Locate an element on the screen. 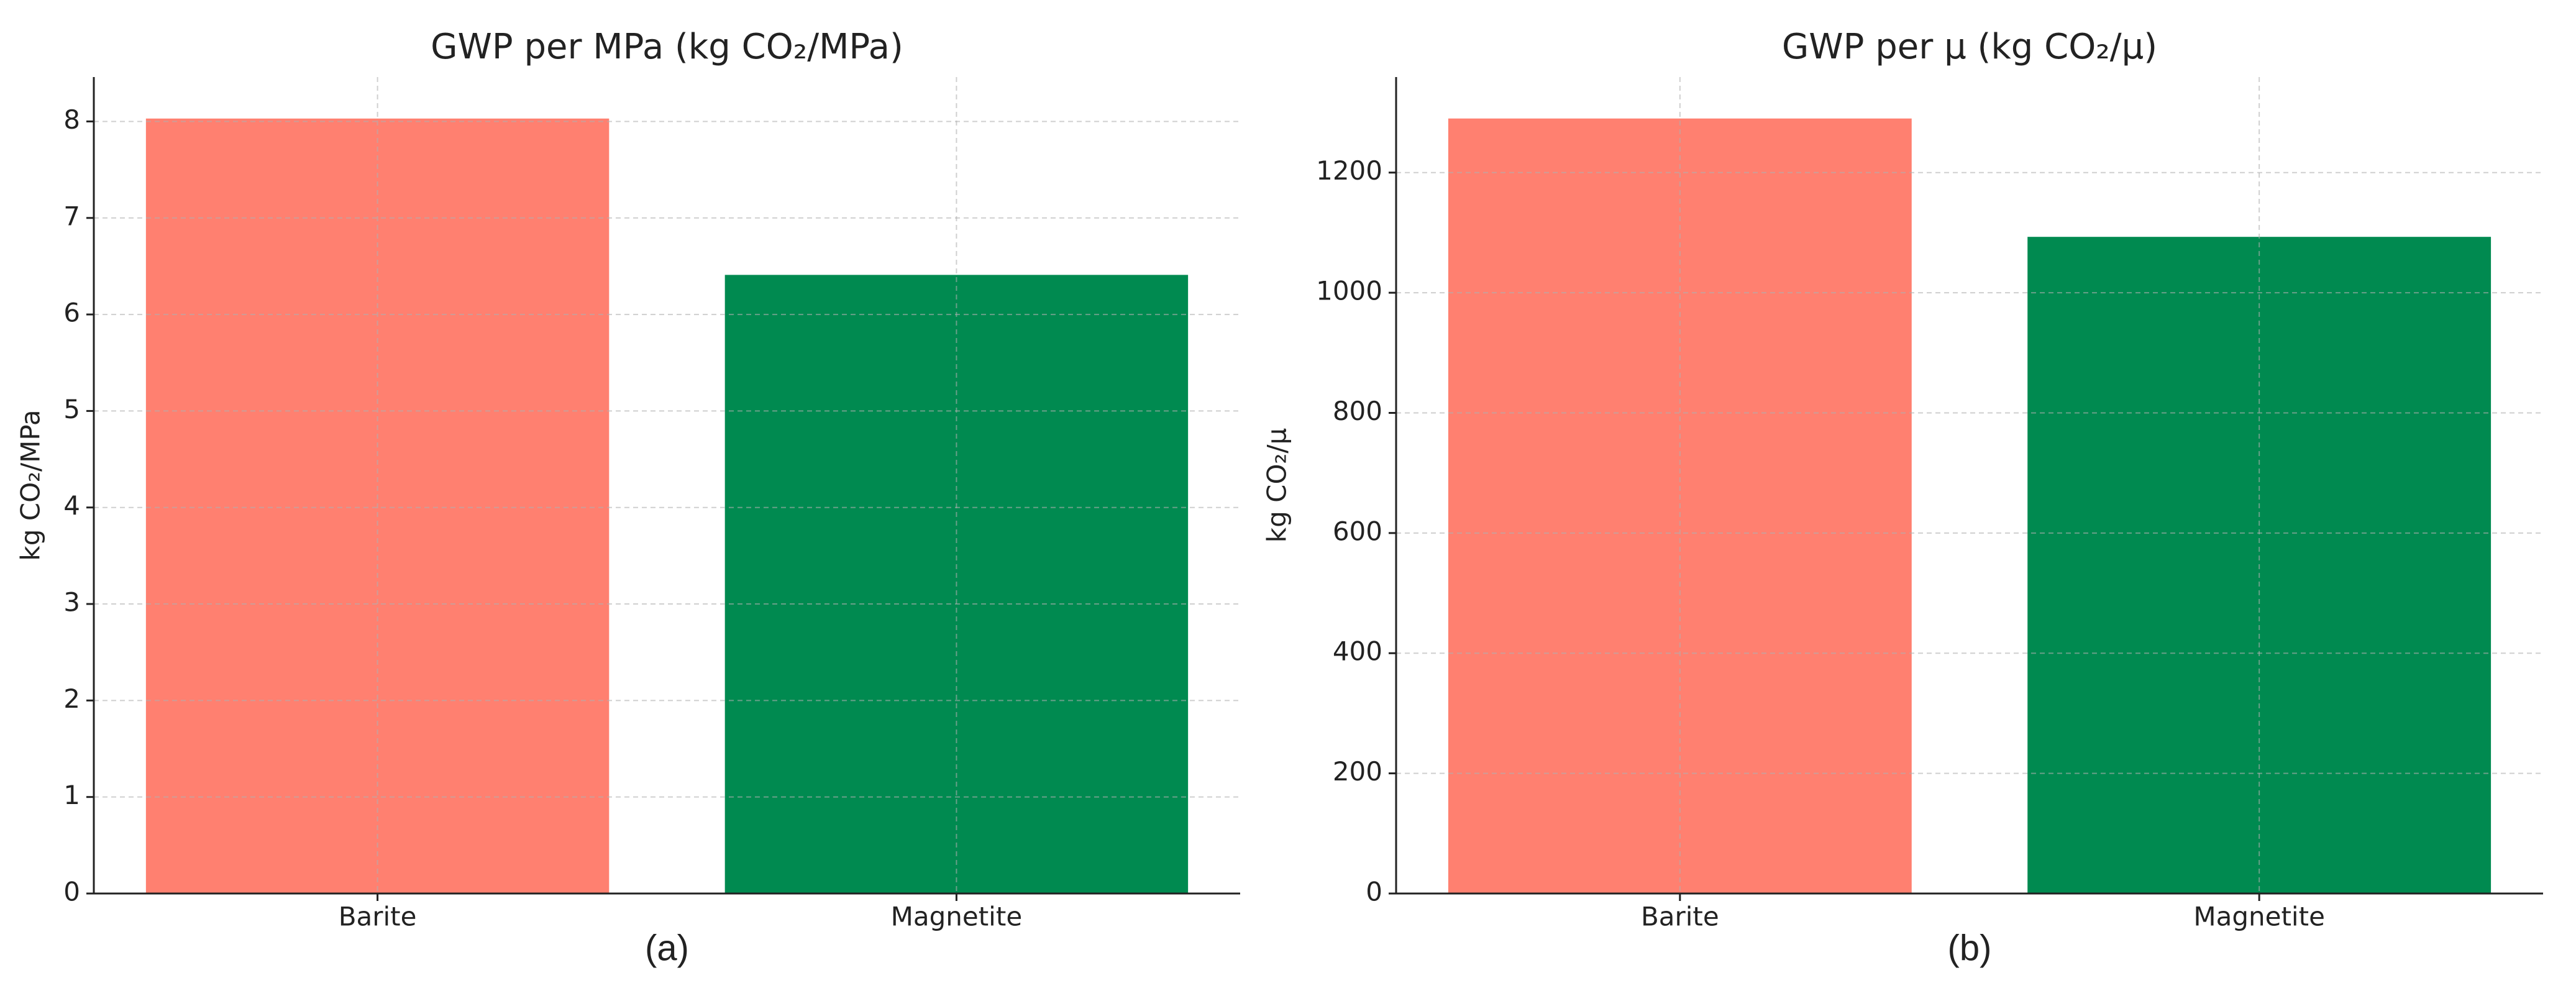  y-tick-label: 600 is located at coordinates (1357, 531).